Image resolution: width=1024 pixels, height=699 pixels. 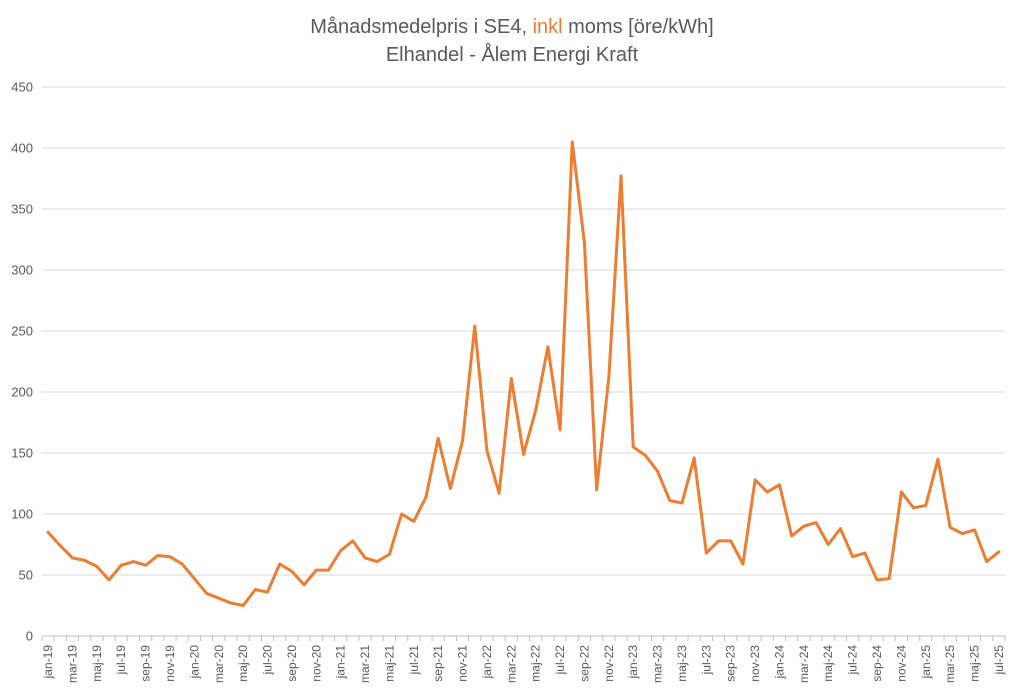 I want to click on x-tick-label: nov-23, so click(x=755, y=663).